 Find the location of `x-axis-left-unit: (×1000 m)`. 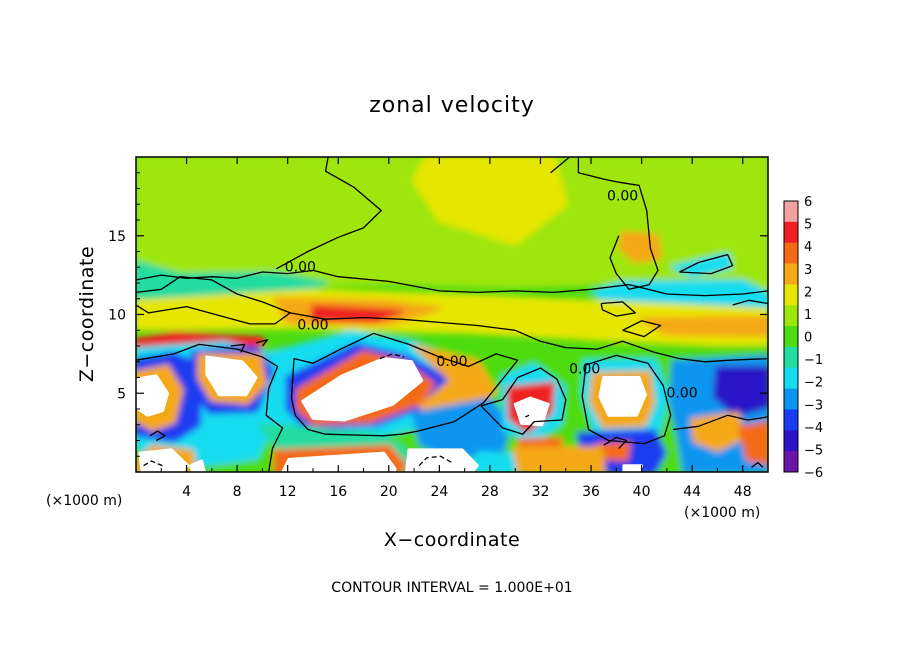

x-axis-left-unit: (×1000 m) is located at coordinates (84, 501).